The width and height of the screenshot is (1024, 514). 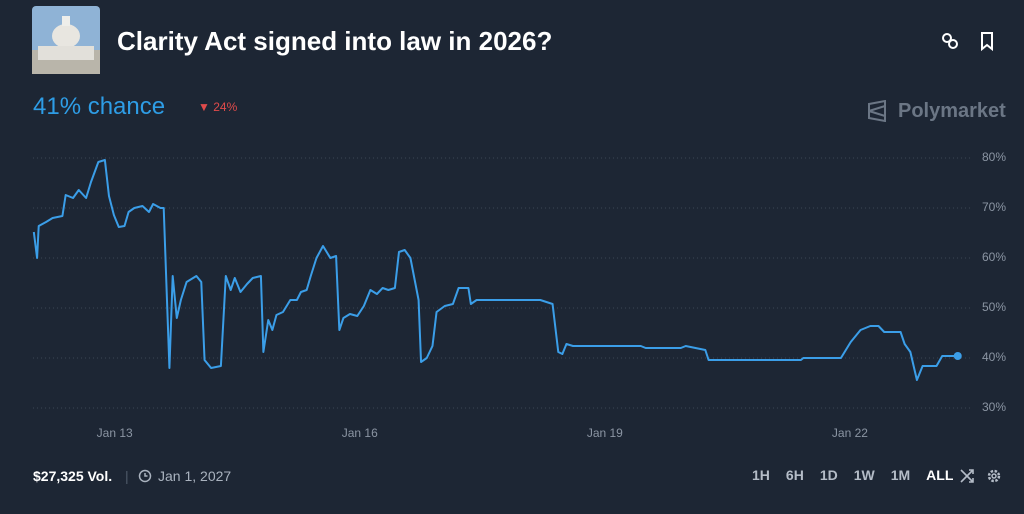 What do you see at coordinates (335, 41) in the screenshot?
I see `market-title: Clarity Act signed into law in 2026?` at bounding box center [335, 41].